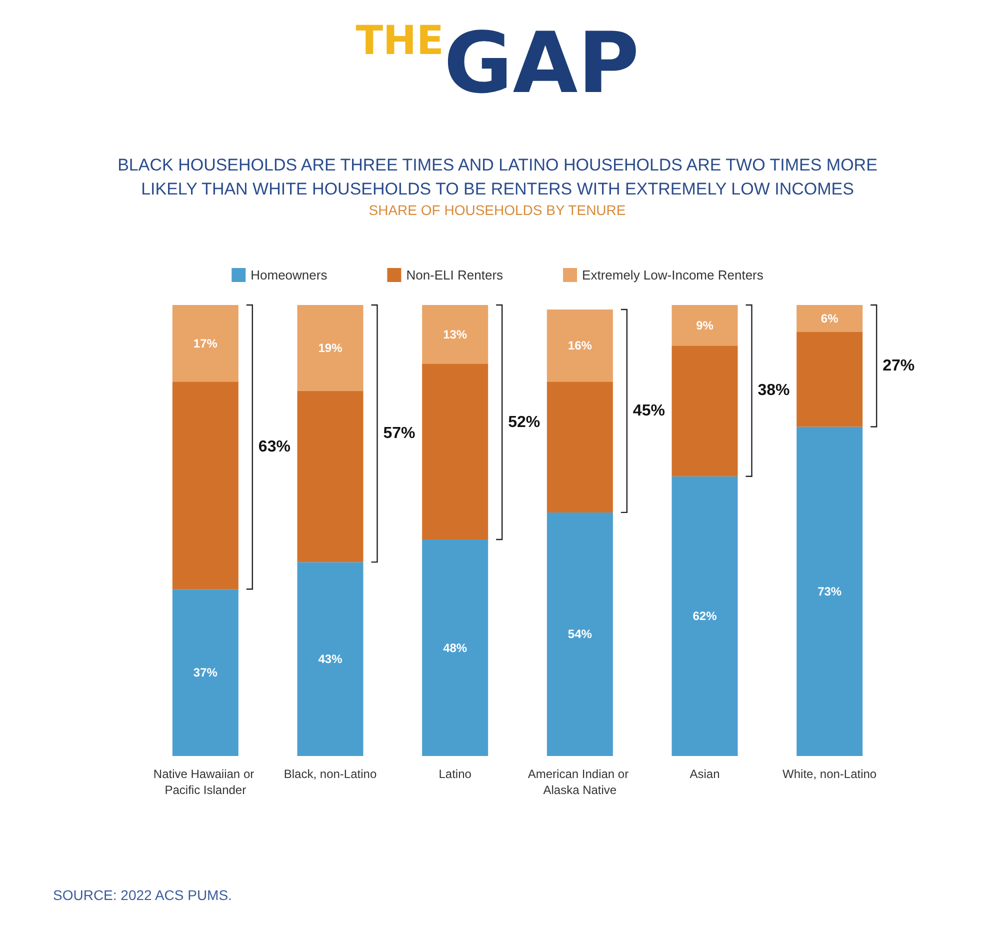 The width and height of the screenshot is (995, 929). Describe the element at coordinates (829, 774) in the screenshot. I see `x-tick-label: White, non-Latino` at that location.